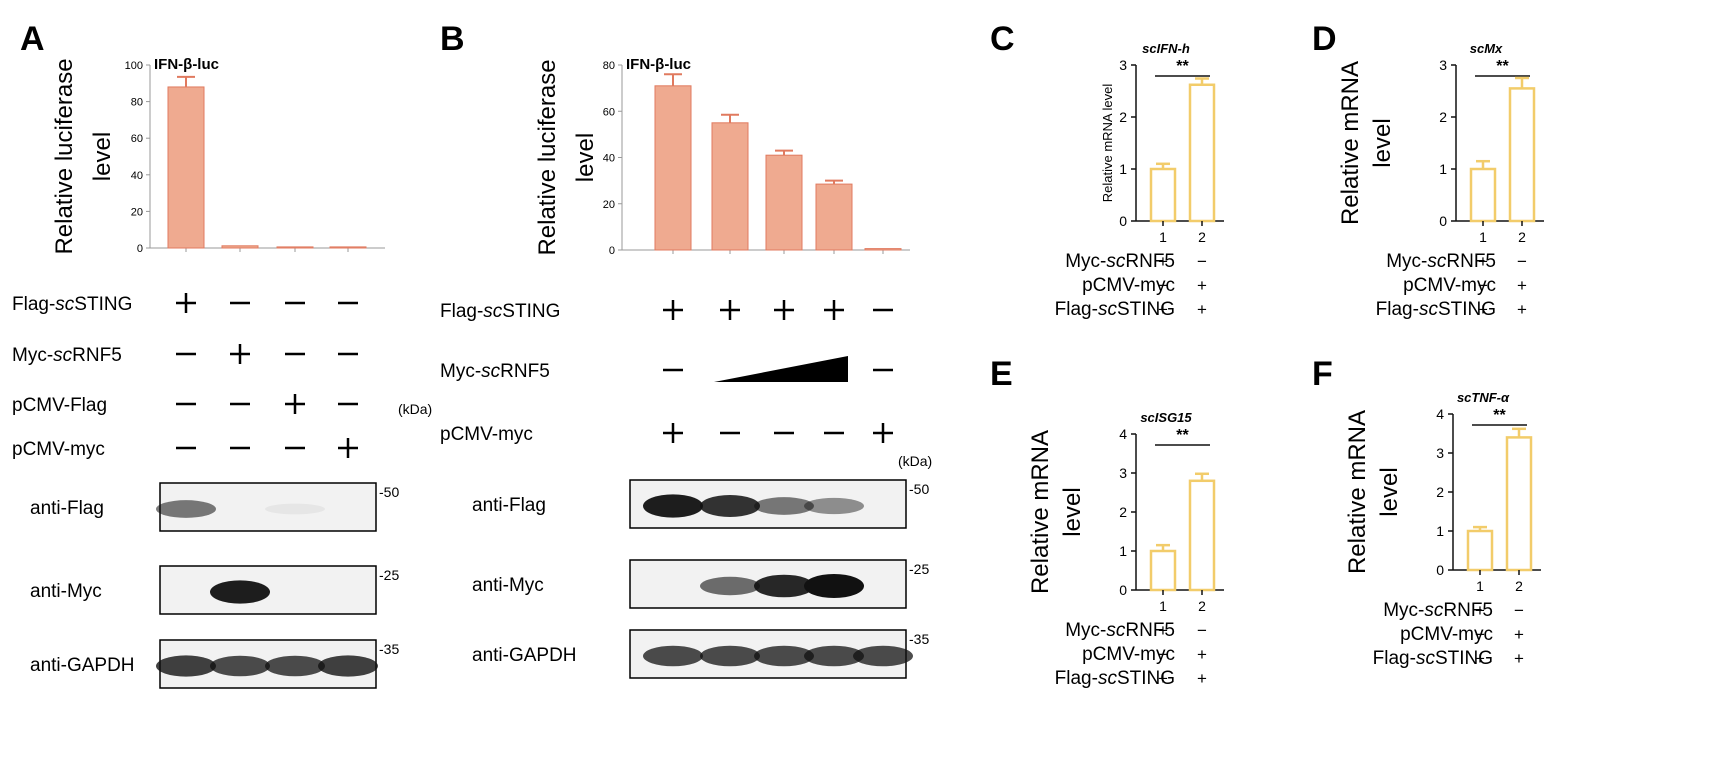 Image resolution: width=1713 pixels, height=771 pixels. What do you see at coordinates (452, 39) in the screenshot?
I see `panel-label-b: B` at bounding box center [452, 39].